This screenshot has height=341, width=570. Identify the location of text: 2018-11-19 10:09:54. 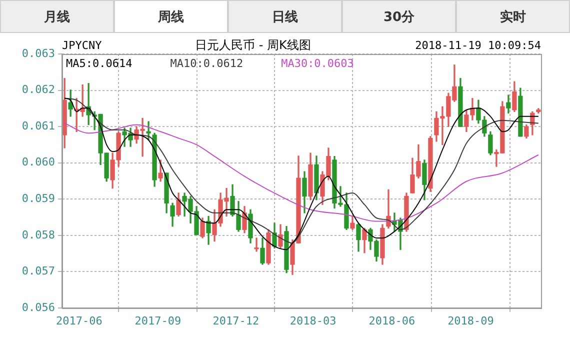
(478, 45).